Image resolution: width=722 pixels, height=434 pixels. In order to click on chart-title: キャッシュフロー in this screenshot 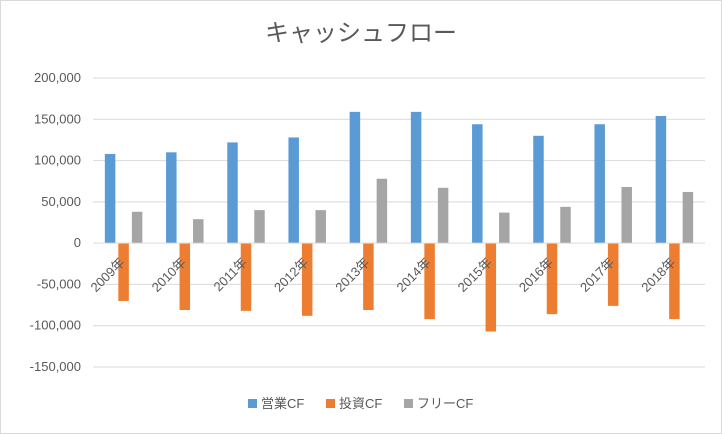, I will do `click(361, 33)`.